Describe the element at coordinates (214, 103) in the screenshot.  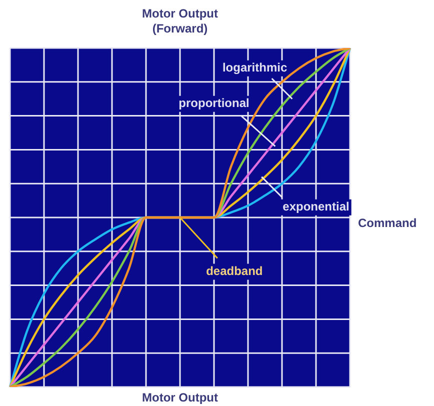
I see `annotation: proportional` at that location.